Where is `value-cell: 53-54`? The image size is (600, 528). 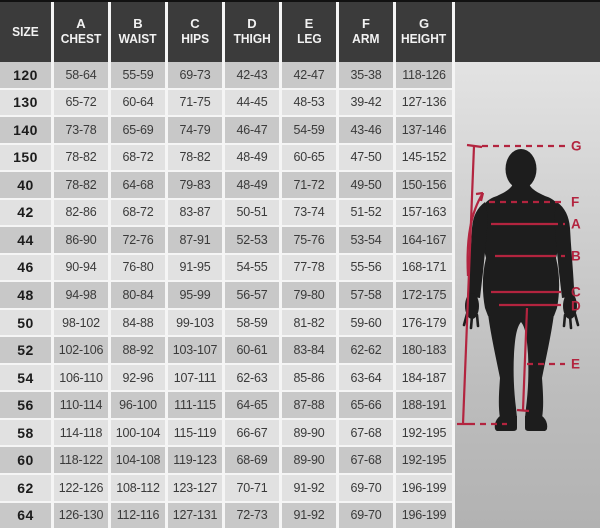
value-cell: 53-54 is located at coordinates (367, 240).